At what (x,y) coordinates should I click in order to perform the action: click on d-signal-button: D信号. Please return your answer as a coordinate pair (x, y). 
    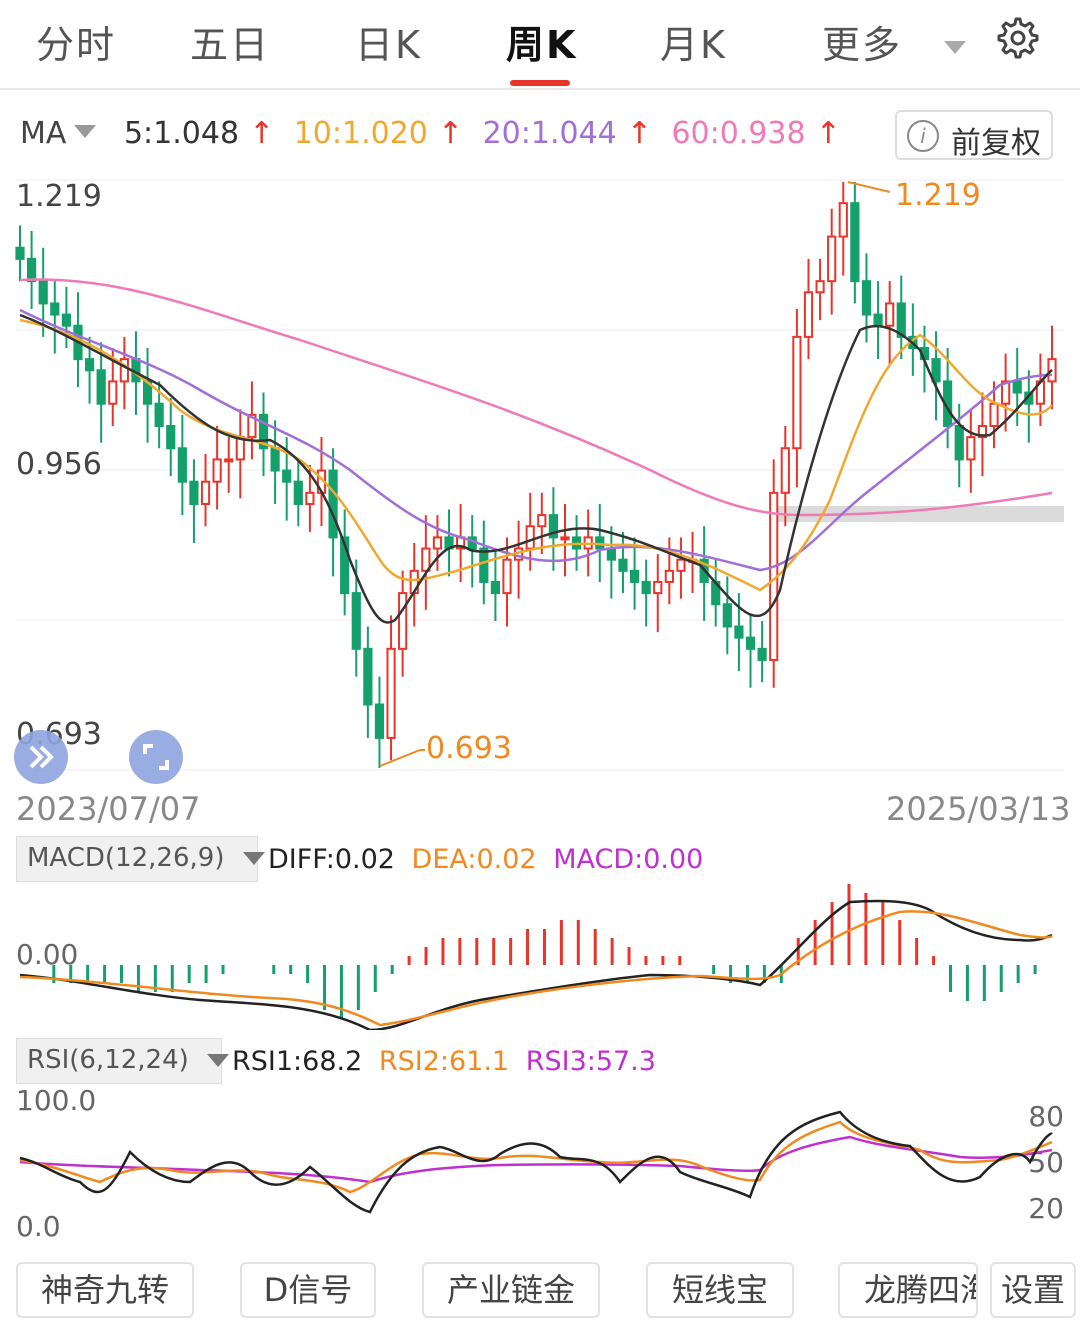
    Looking at the image, I should click on (308, 1290).